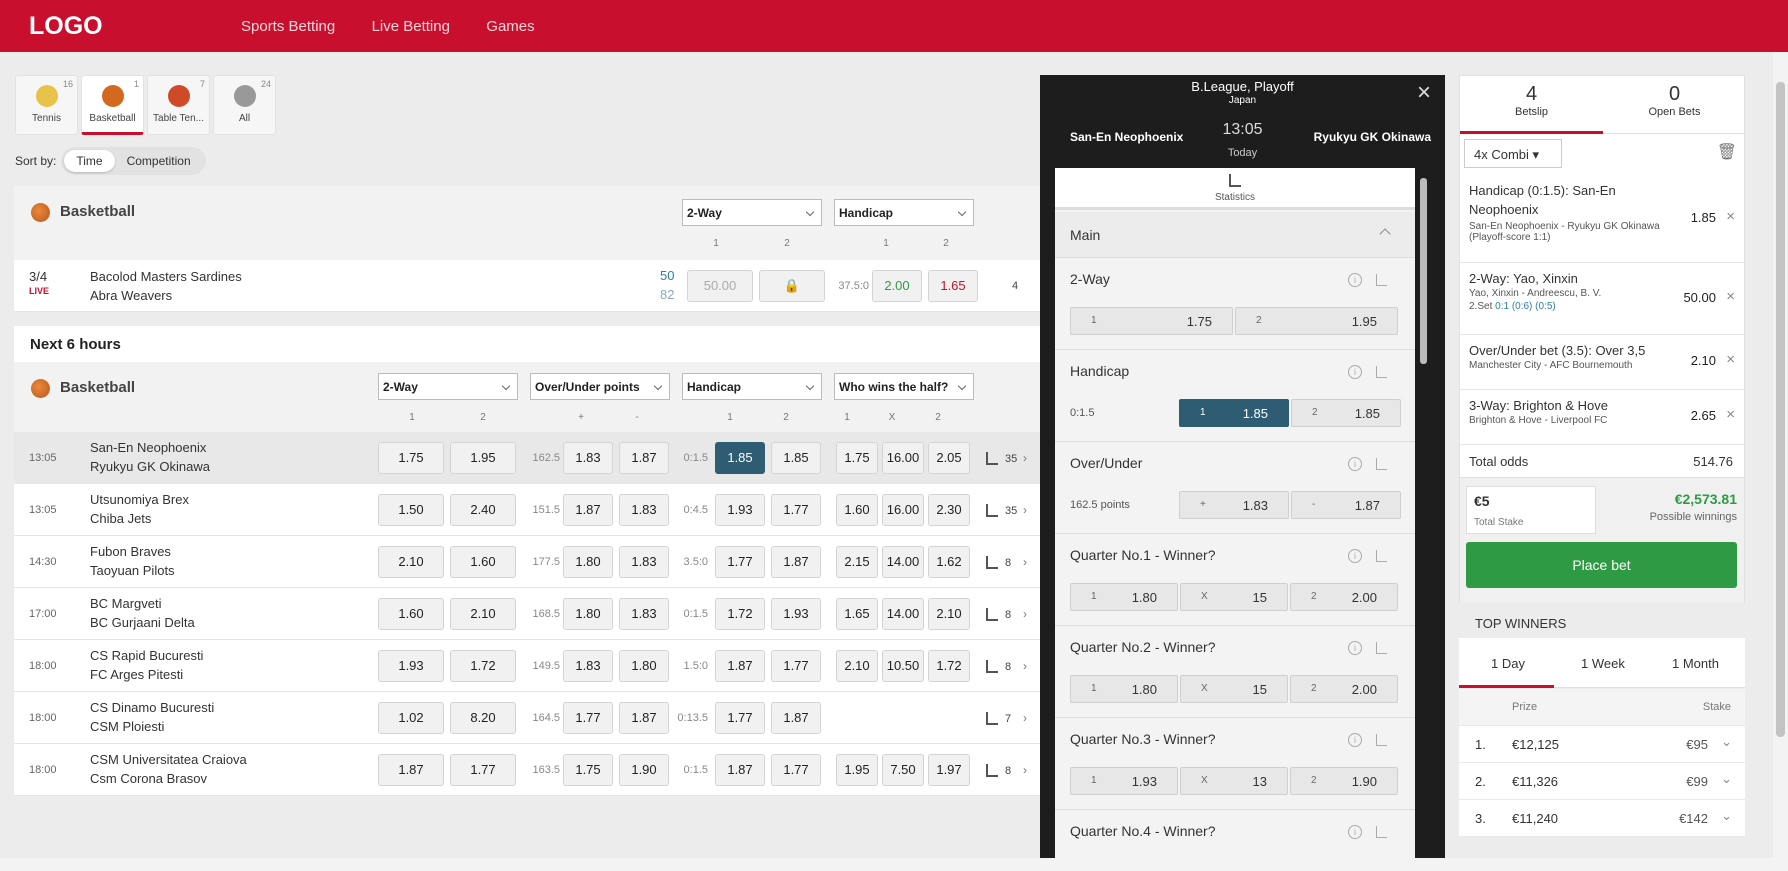  I want to click on market-odd-button: 1 1.80, so click(1124, 689).